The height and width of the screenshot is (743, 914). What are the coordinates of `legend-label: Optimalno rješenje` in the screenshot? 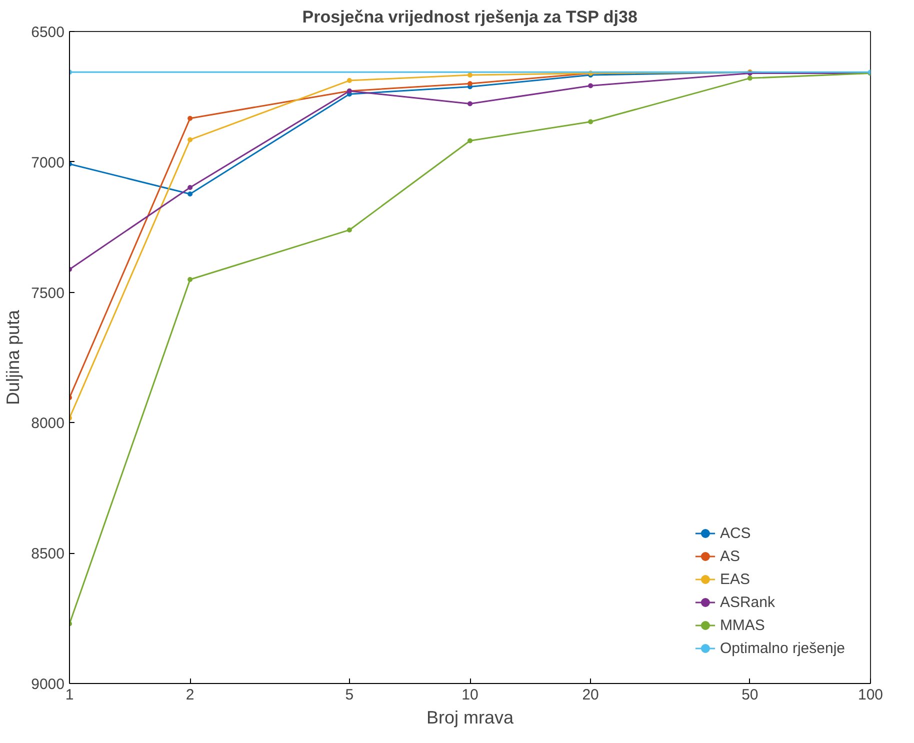 It's located at (782, 648).